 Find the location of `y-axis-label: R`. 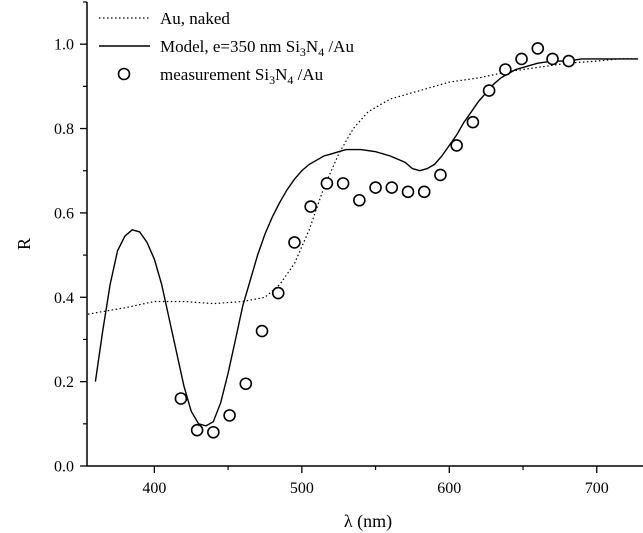

y-axis-label: R is located at coordinates (24, 244).